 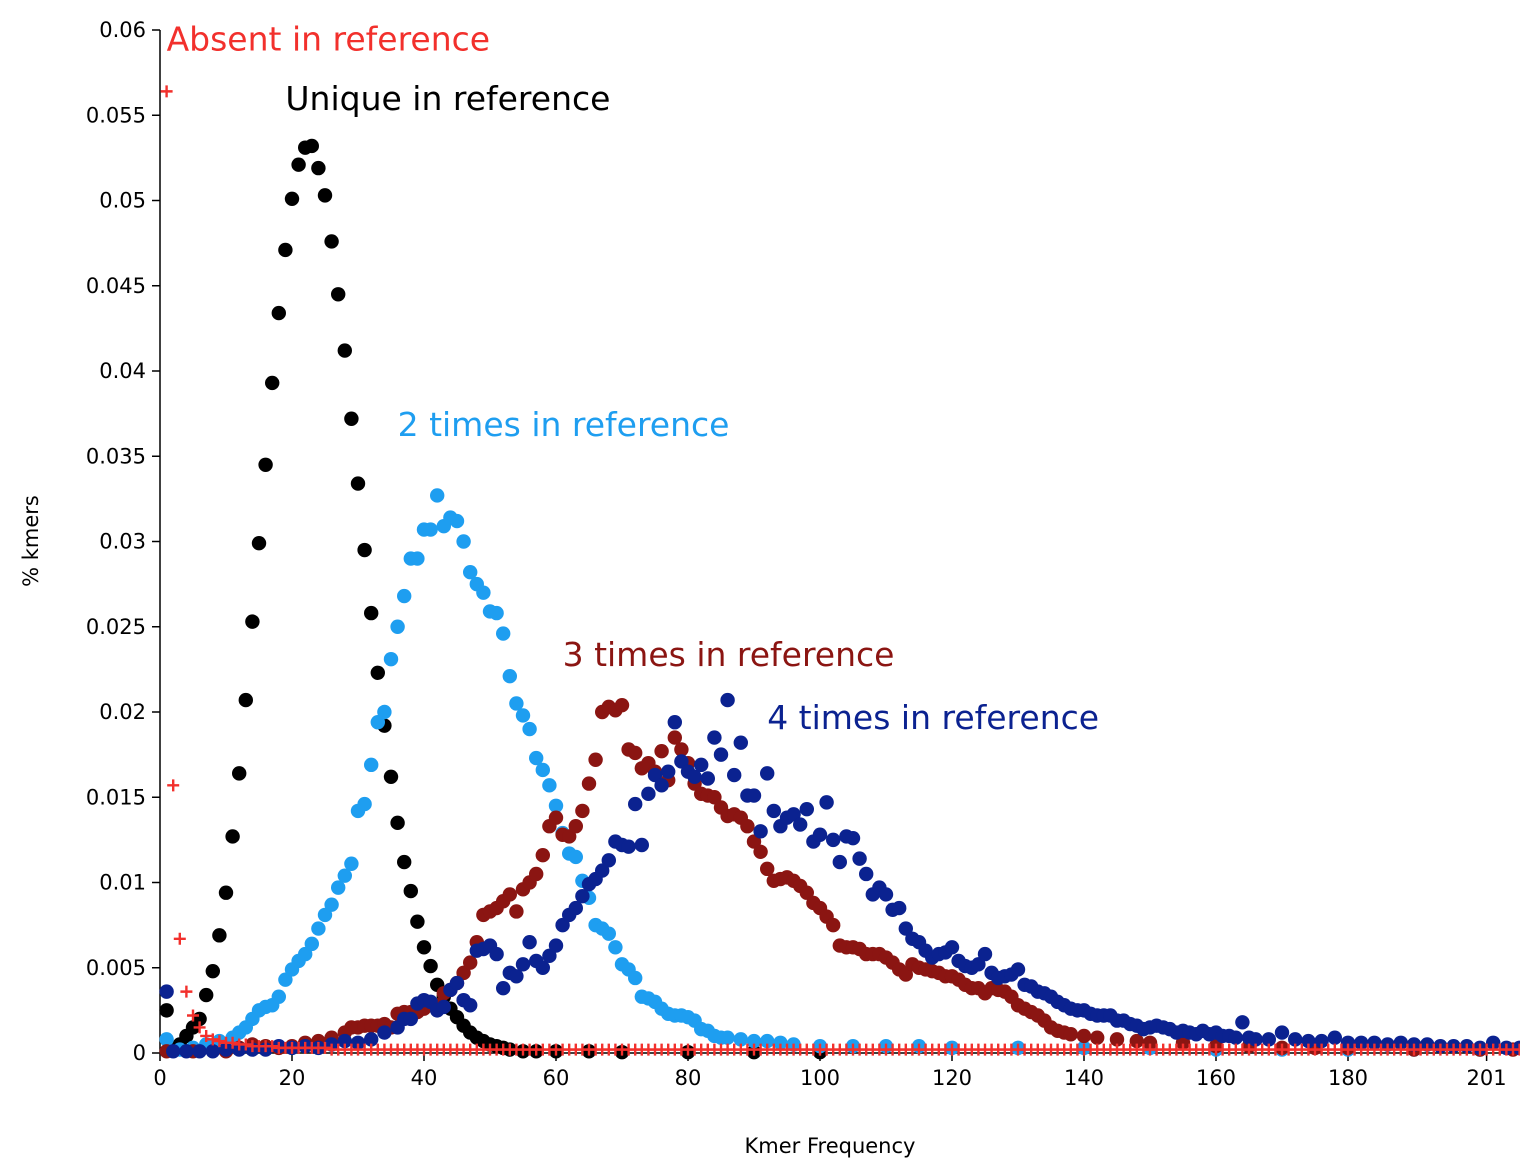 I want to click on y-tick-label: 0.04, so click(x=122, y=371).